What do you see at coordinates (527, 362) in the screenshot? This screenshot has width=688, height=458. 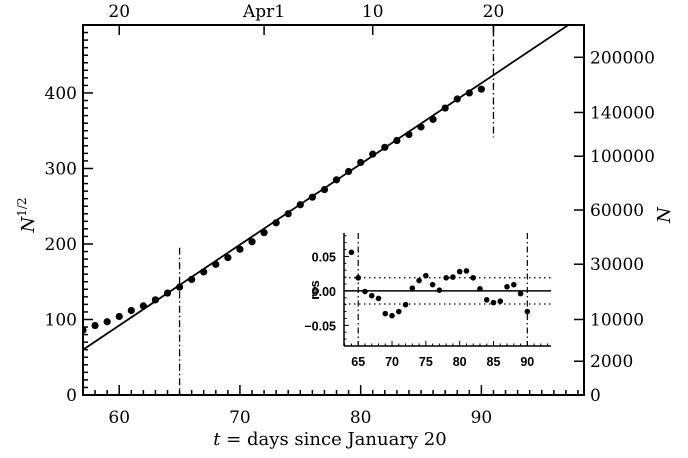 I see `inset-x-tick-label: 90` at bounding box center [527, 362].